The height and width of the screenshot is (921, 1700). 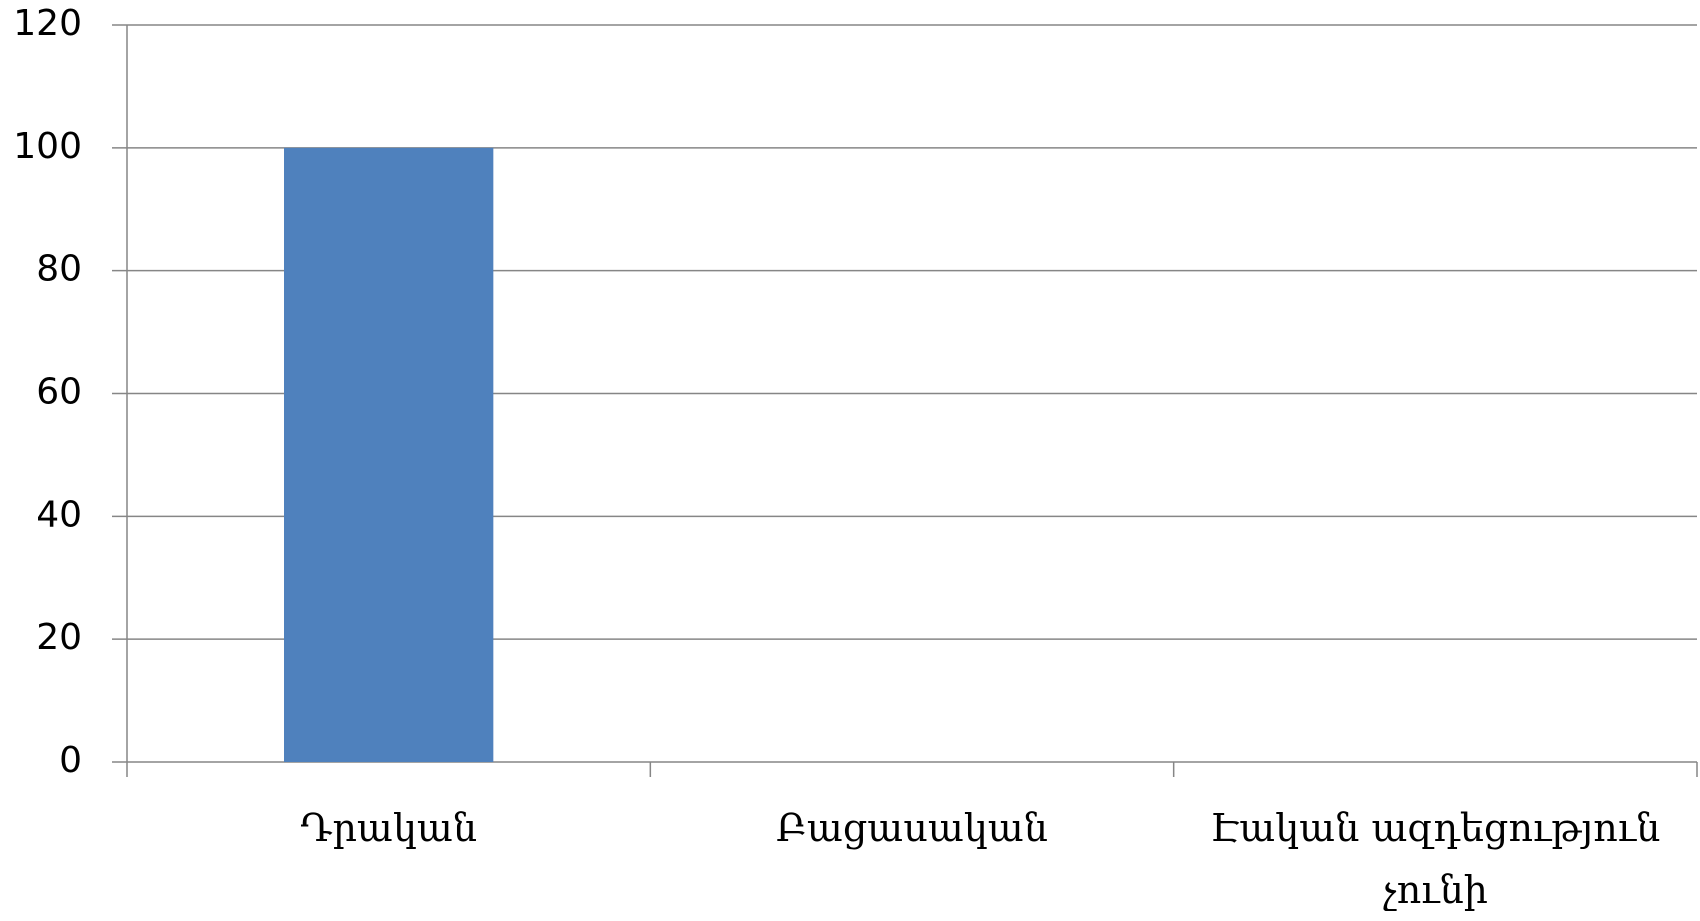 What do you see at coordinates (59, 637) in the screenshot?
I see `y-tick-label: 20` at bounding box center [59, 637].